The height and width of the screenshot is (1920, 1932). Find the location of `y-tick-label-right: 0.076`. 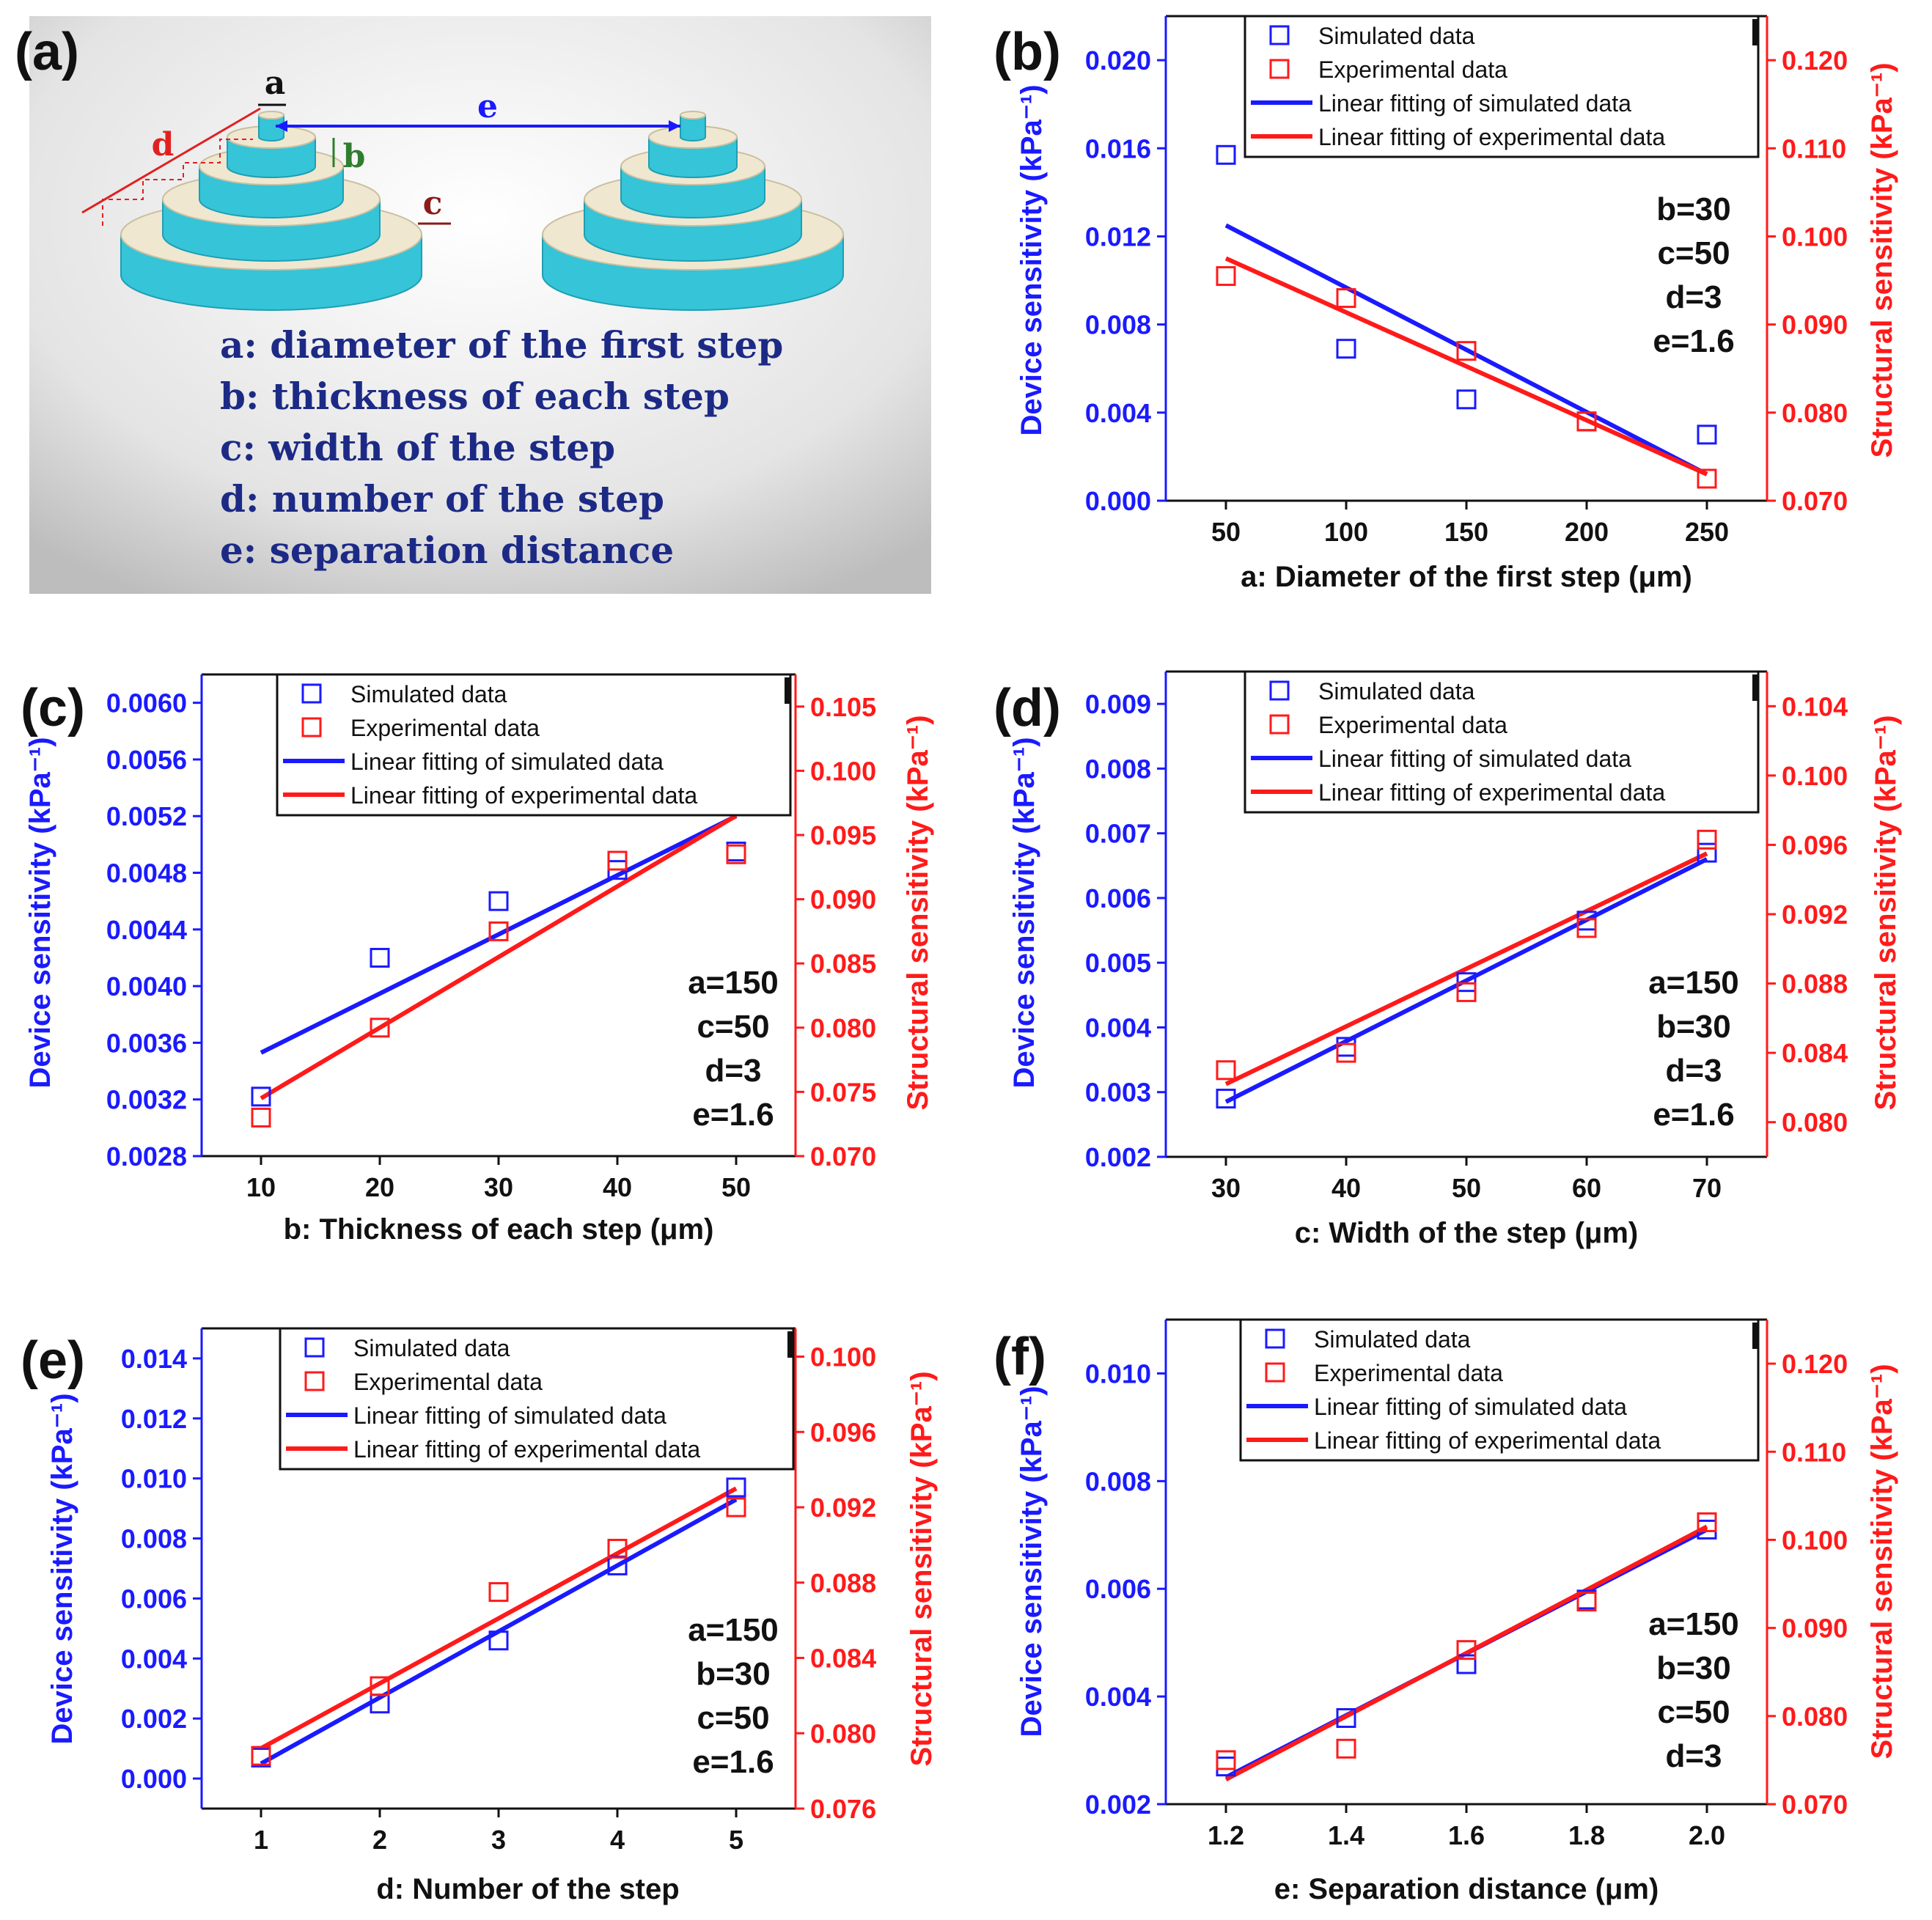

y-tick-label-right: 0.076 is located at coordinates (843, 1809).